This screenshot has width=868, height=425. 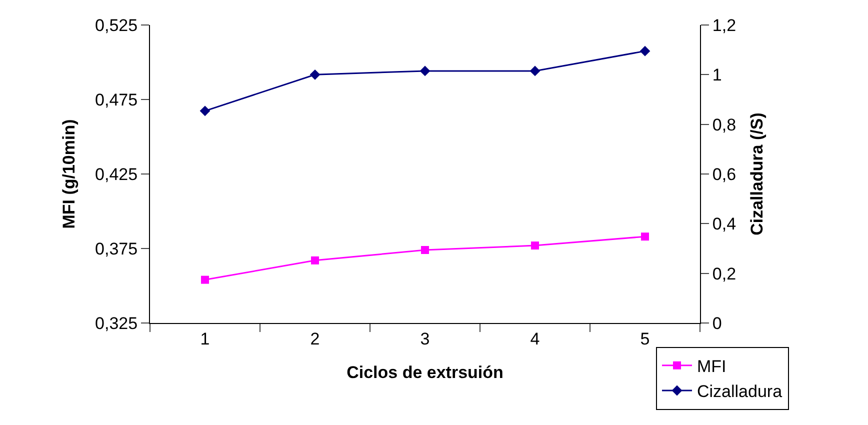 What do you see at coordinates (724, 274) in the screenshot?
I see `y2-tick-label: 0,2` at bounding box center [724, 274].